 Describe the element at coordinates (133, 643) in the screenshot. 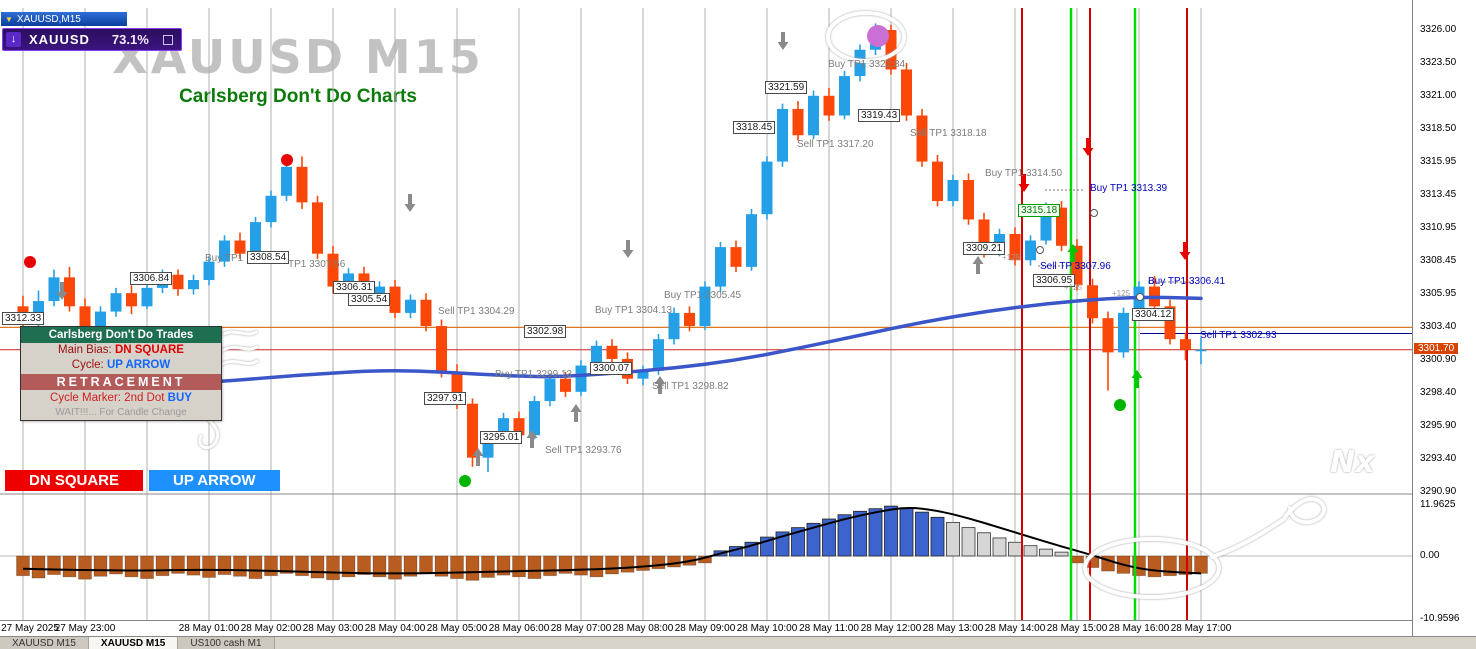

I see `tab-xauusd-m15-2: XAUUSD M15` at that location.